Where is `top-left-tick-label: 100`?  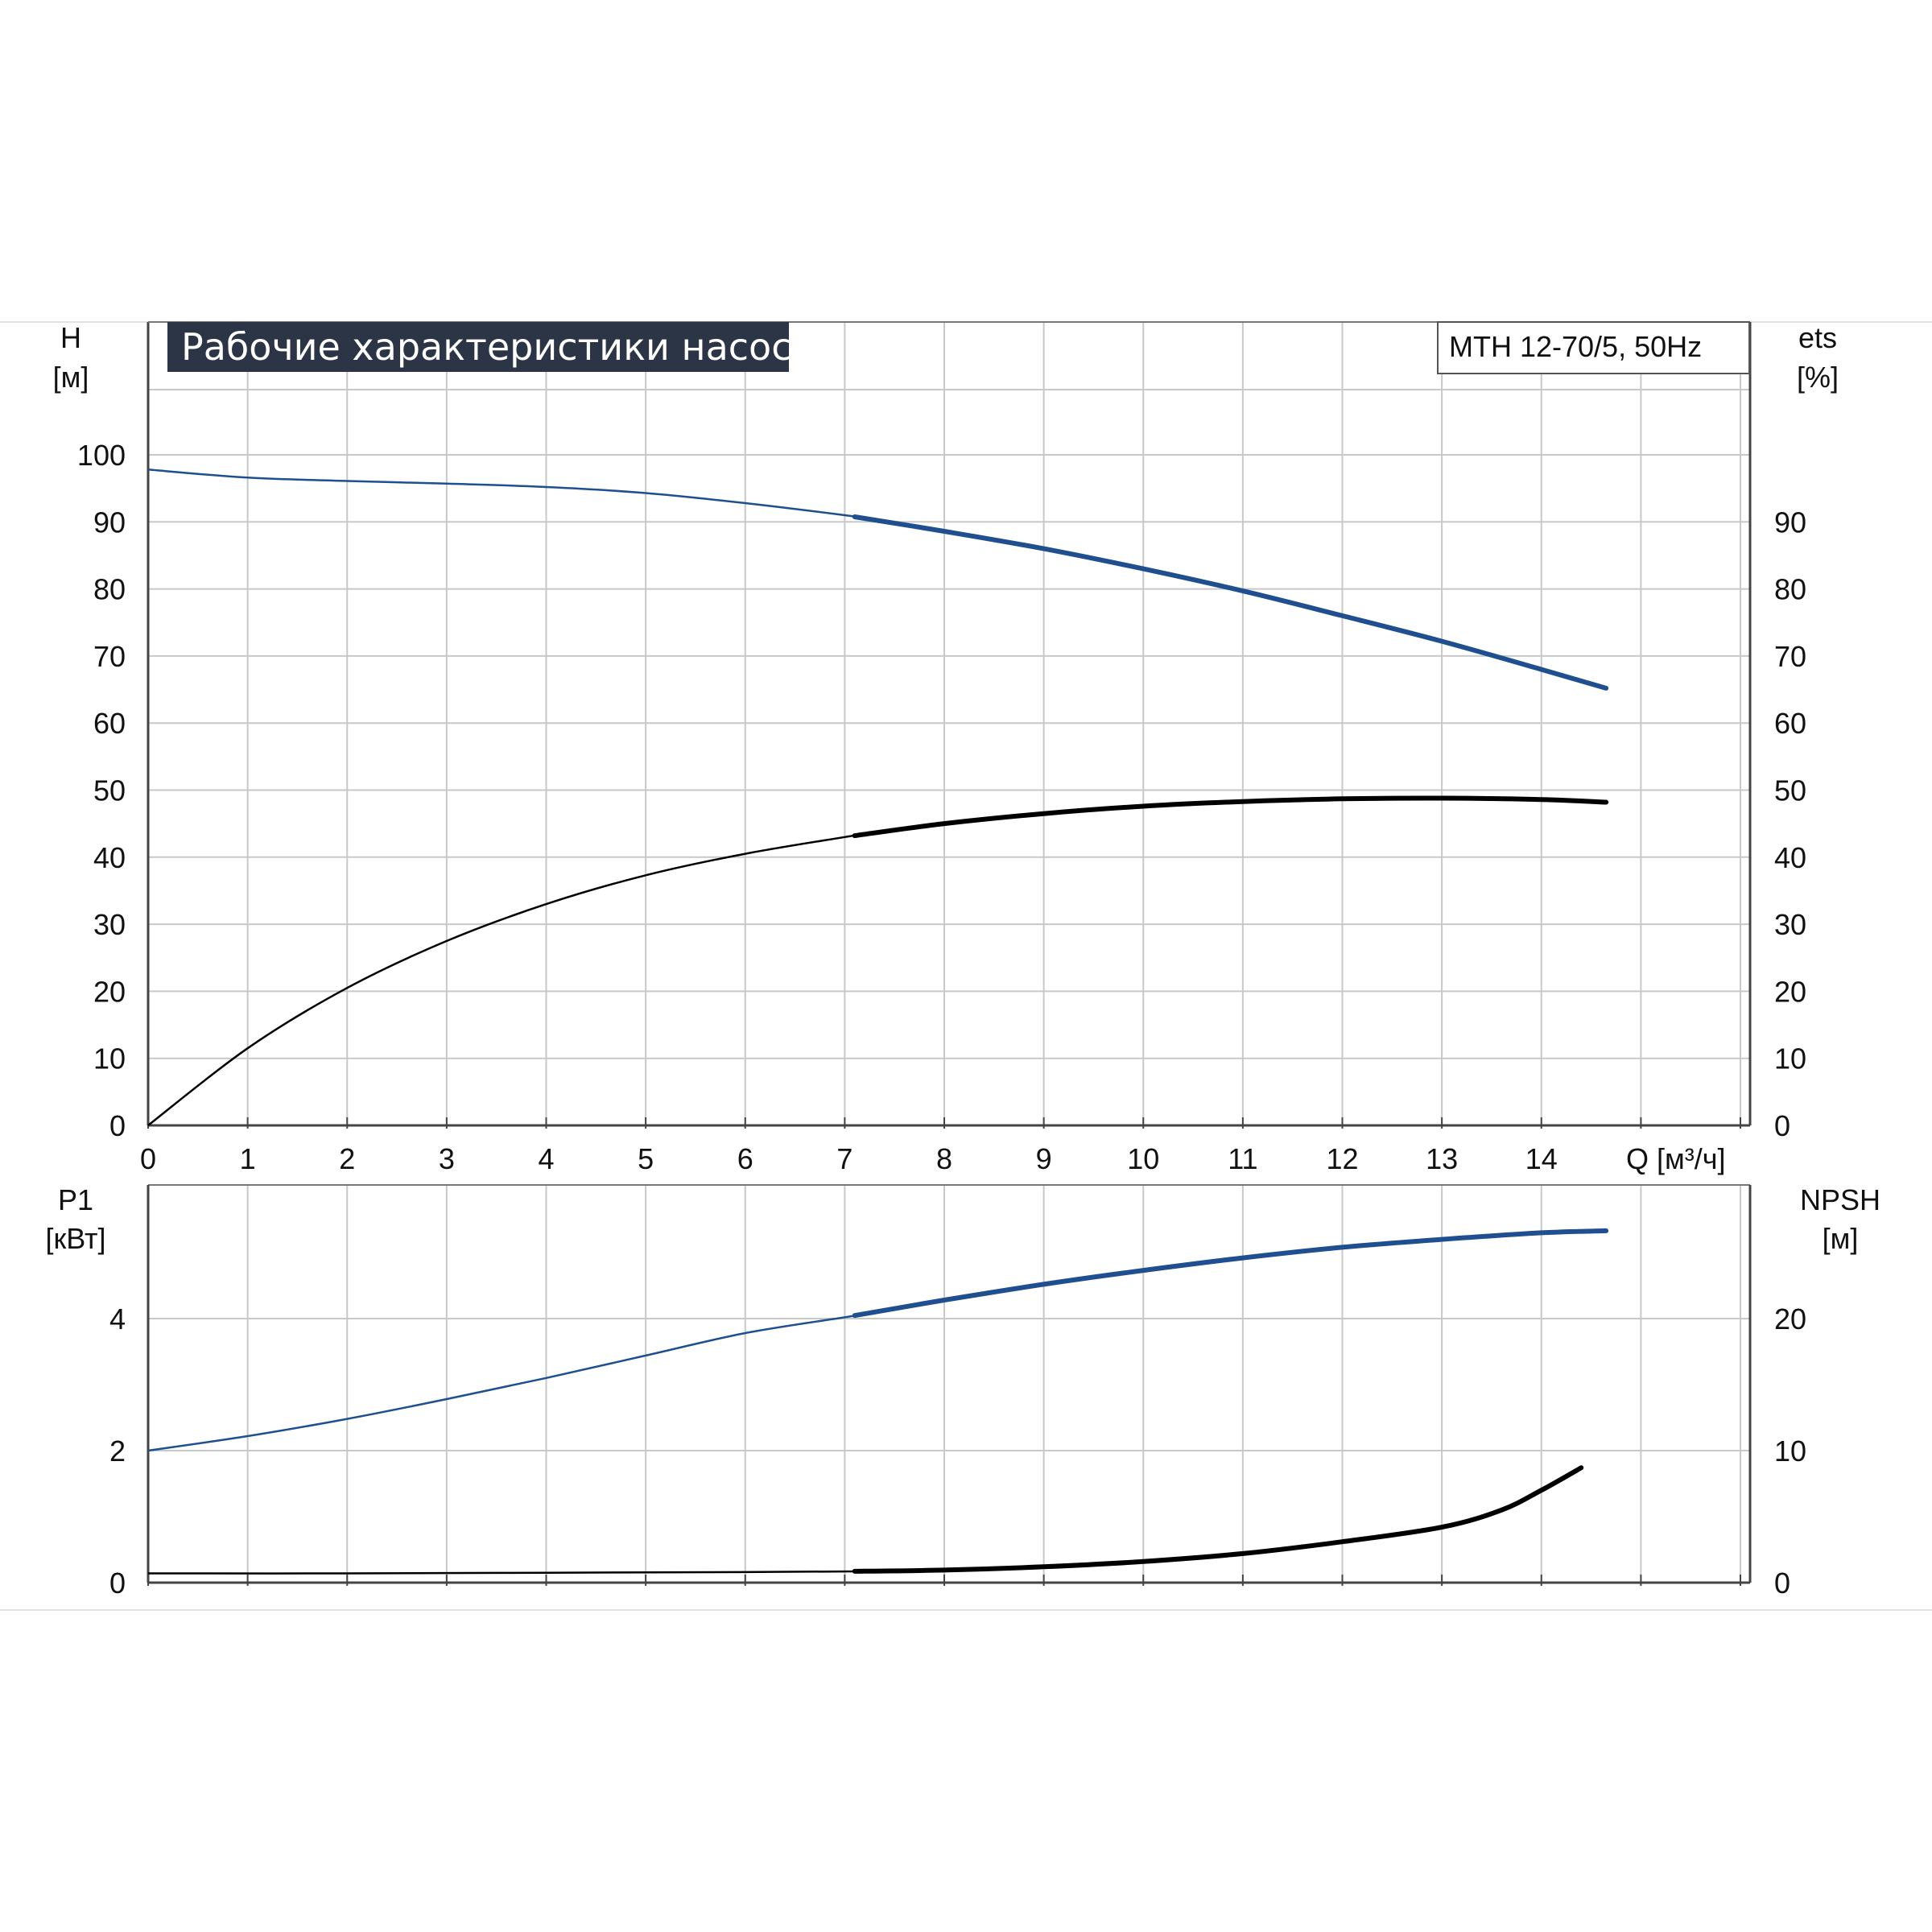
top-left-tick-label: 100 is located at coordinates (101, 455).